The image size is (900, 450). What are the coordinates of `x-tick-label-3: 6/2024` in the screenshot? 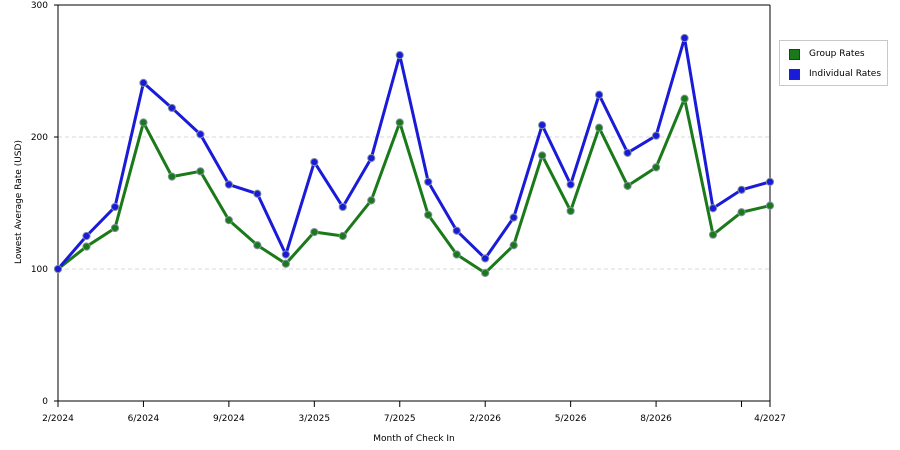 It's located at (144, 419).